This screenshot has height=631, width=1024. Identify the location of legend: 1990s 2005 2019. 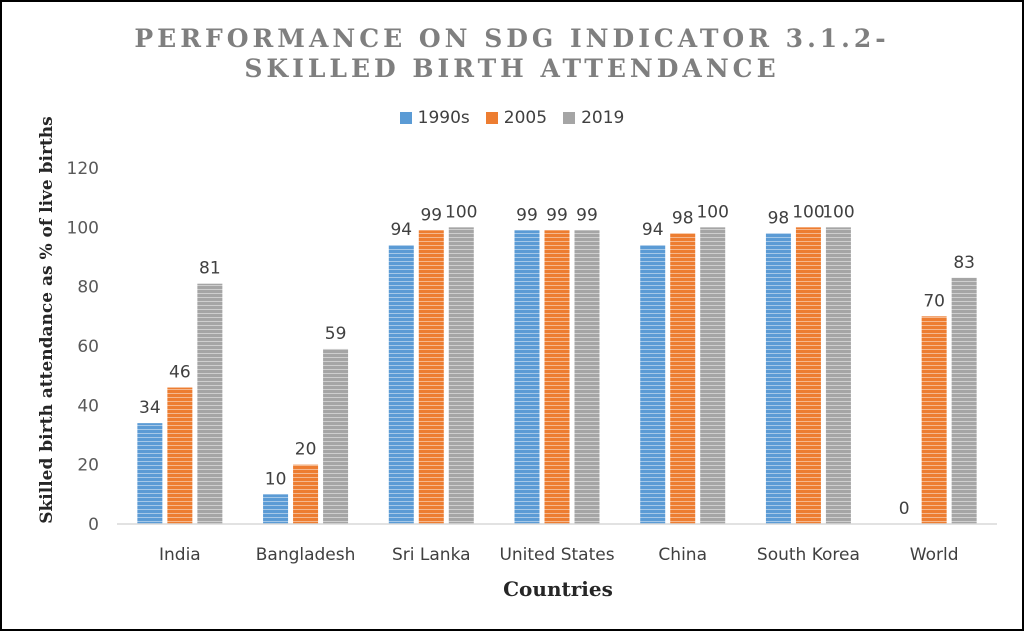
(512, 118).